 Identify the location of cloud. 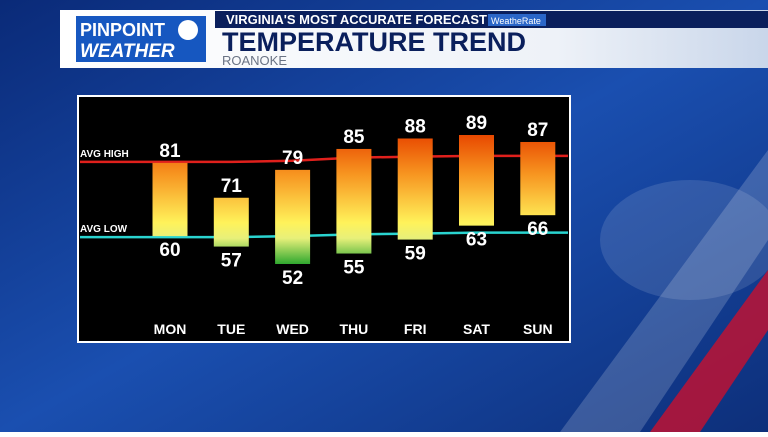
(684, 240).